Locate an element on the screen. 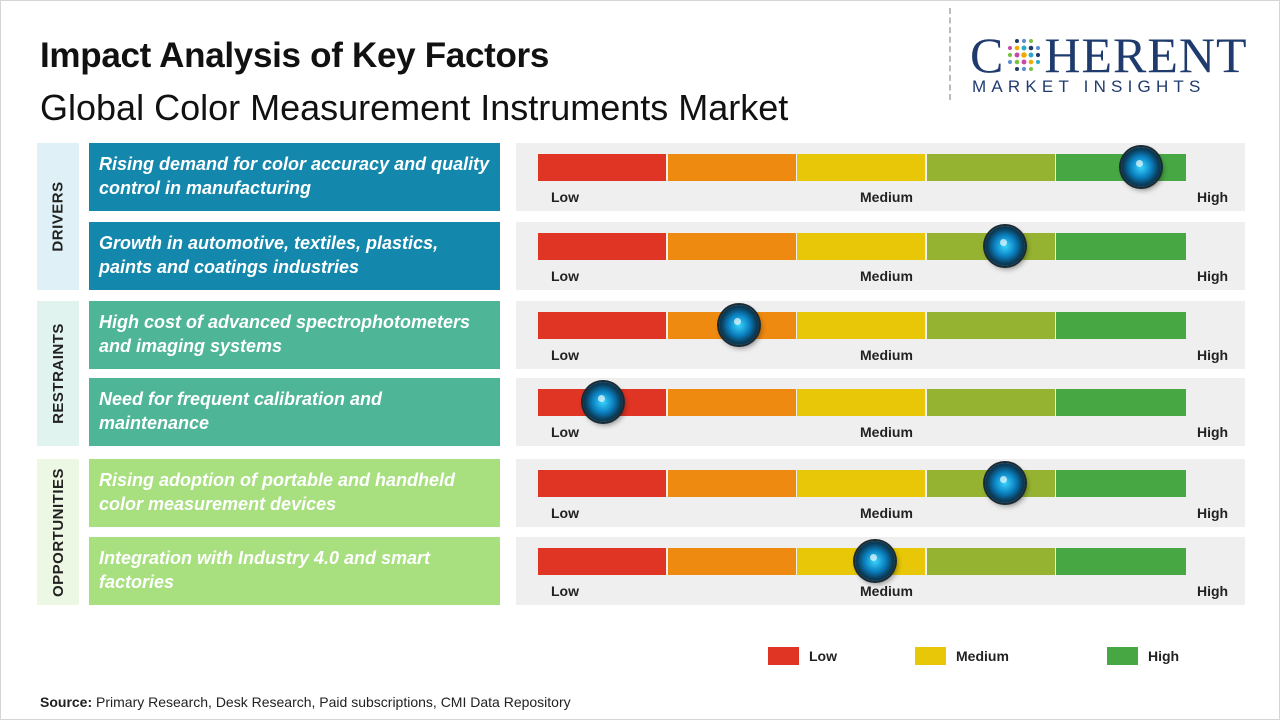  legend-item-high: High is located at coordinates (1143, 656).